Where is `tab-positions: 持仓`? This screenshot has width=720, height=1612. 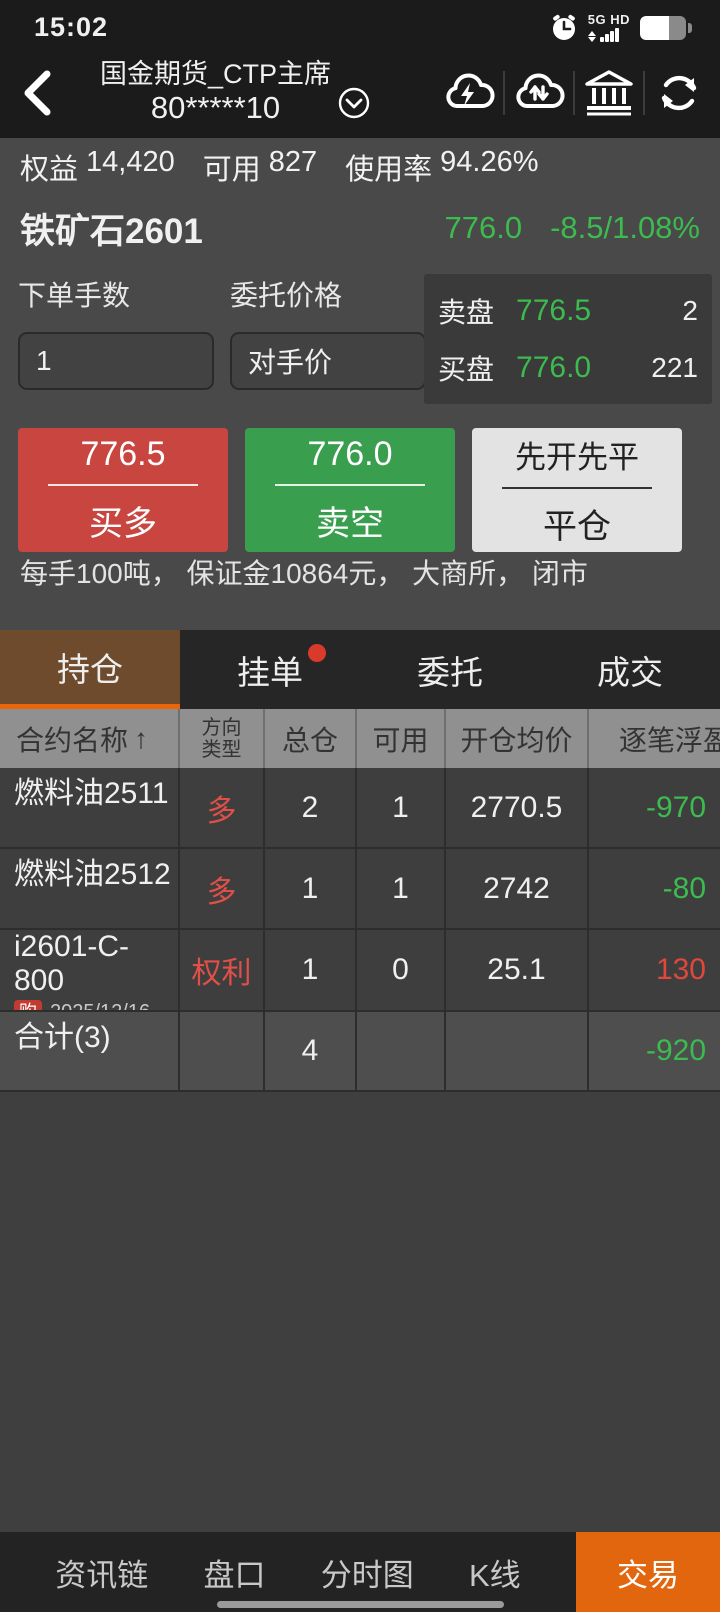
tab-positions: 持仓 is located at coordinates (90, 669).